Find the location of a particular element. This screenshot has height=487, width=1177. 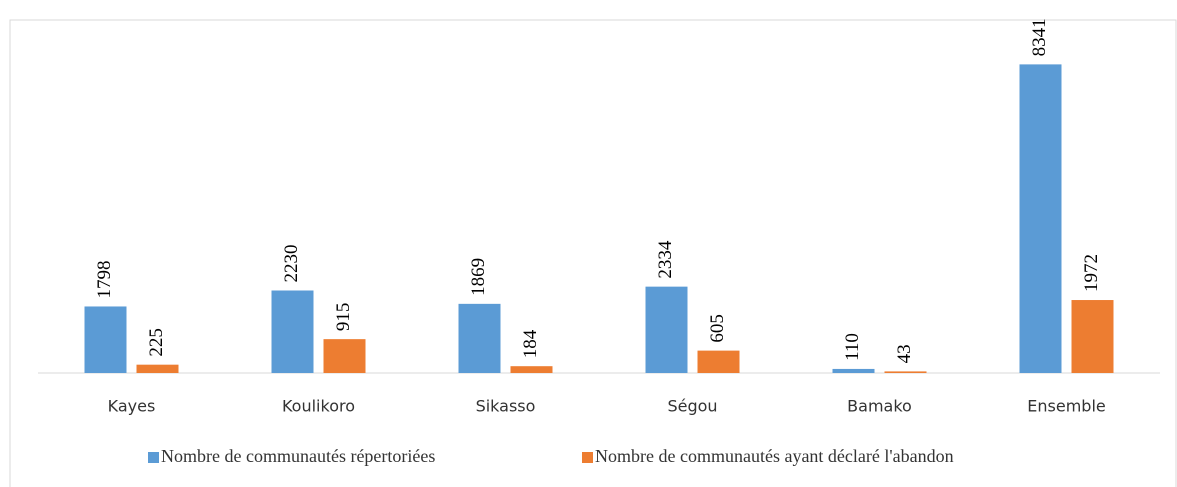

data-label: 43 is located at coordinates (904, 353).